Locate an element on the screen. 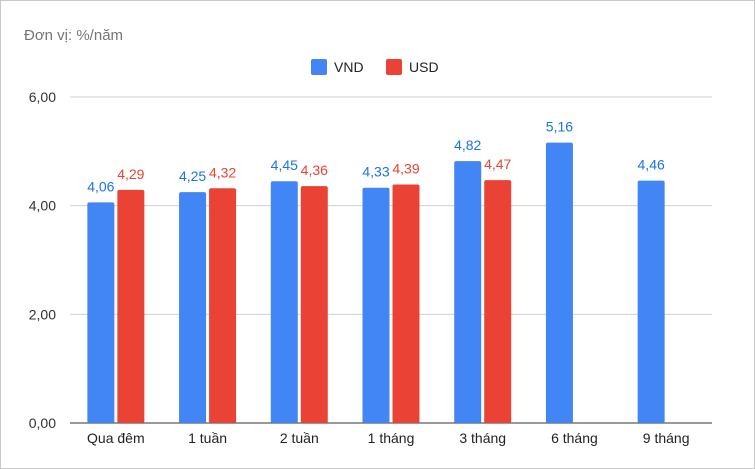 This screenshot has height=469, width=755. data-label-vnd: 5,16 is located at coordinates (559, 127).